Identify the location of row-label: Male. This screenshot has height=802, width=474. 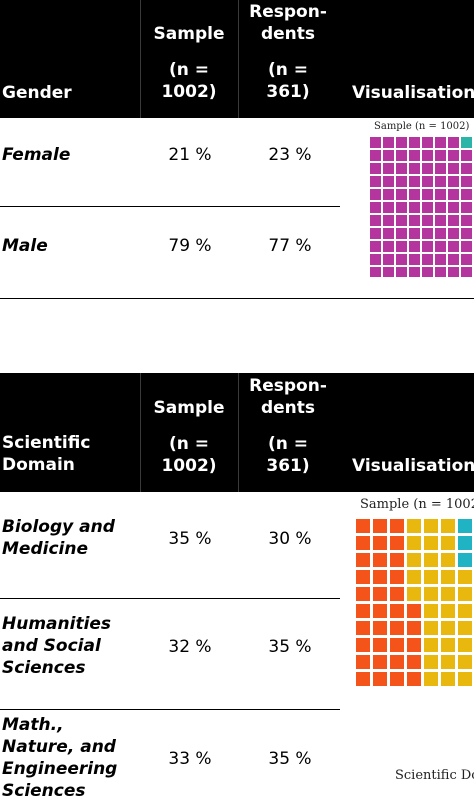
(25, 246).